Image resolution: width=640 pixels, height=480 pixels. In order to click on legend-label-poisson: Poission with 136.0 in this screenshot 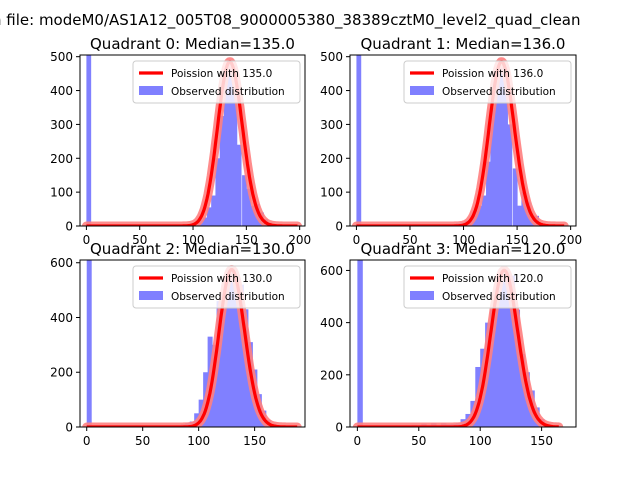, I will do `click(492, 74)`.